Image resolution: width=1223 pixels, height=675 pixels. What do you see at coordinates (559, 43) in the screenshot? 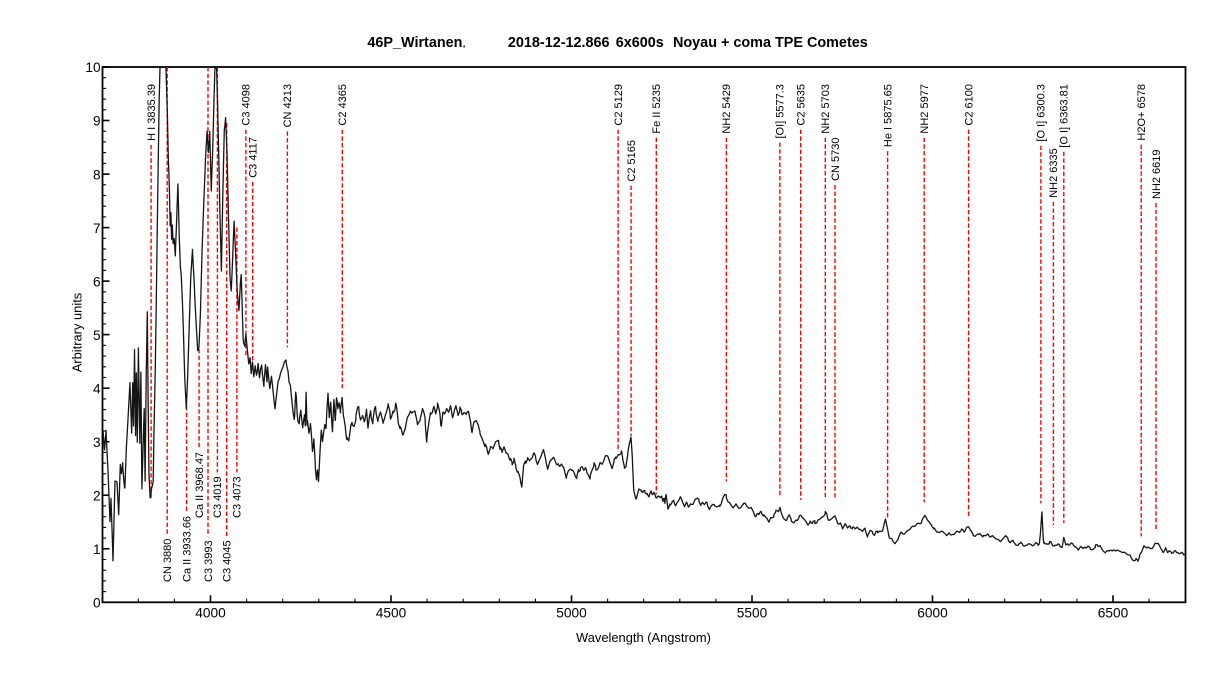
I see `svg-text: 2018-12-12.866` at bounding box center [559, 43].